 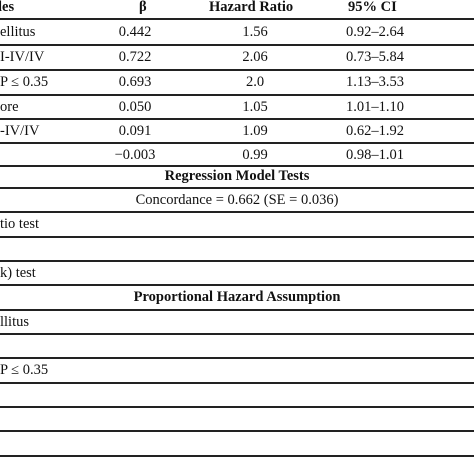 I want to click on header-rule, so click(x=237, y=19).